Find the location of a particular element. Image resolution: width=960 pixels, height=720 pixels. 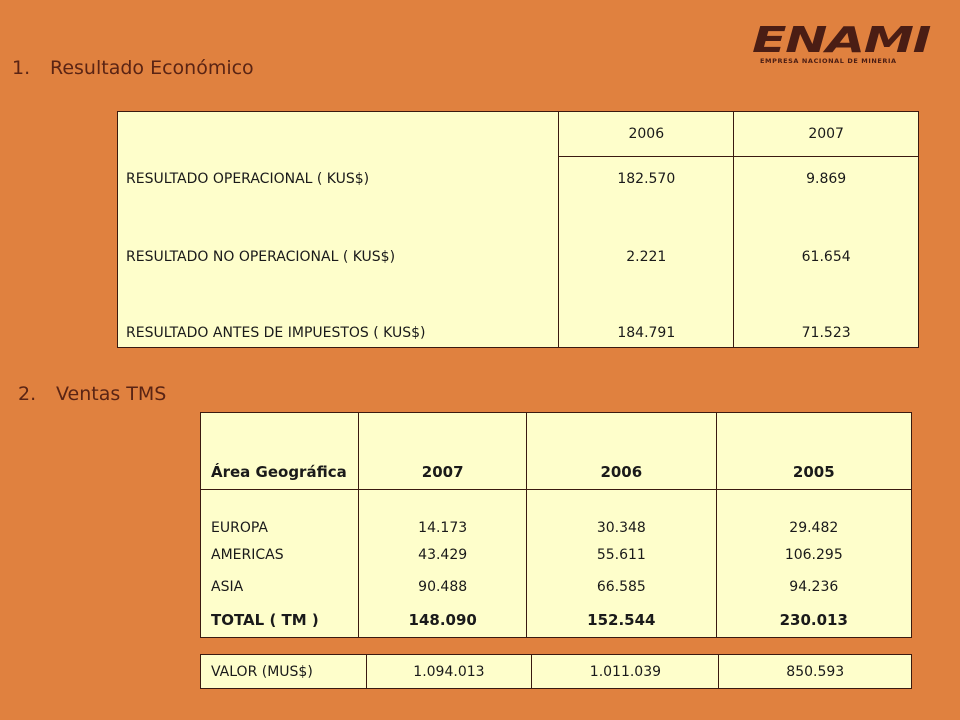

enami-logo: ENAMI EMPRESA NACIONAL DE MINERIA is located at coordinates (843, 47).